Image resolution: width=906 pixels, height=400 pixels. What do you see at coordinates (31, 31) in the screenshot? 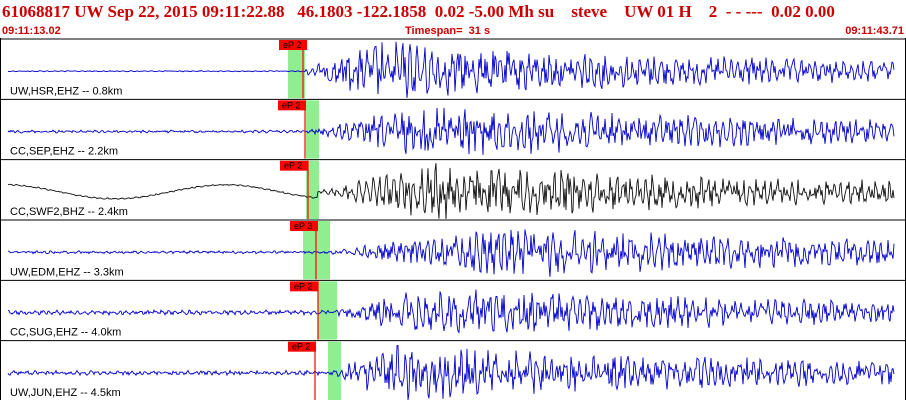
I see `start-time: 09:11:13.02` at bounding box center [31, 31].